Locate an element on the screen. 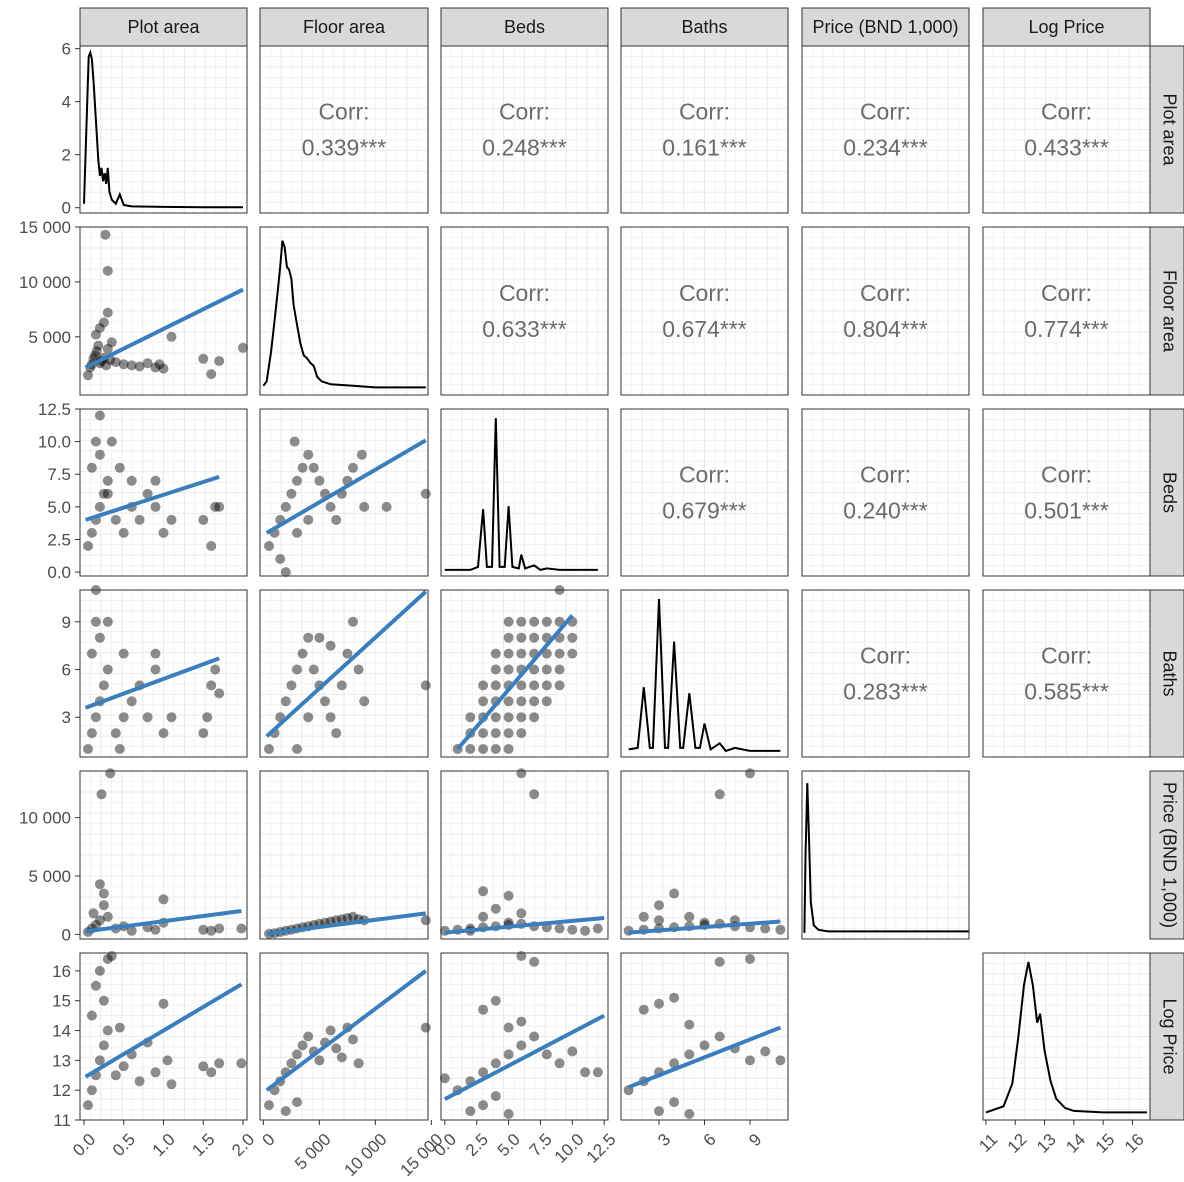 Image resolution: width=1184 pixels, height=1182 pixels. column-strip-floor-area is located at coordinates (344, 27).